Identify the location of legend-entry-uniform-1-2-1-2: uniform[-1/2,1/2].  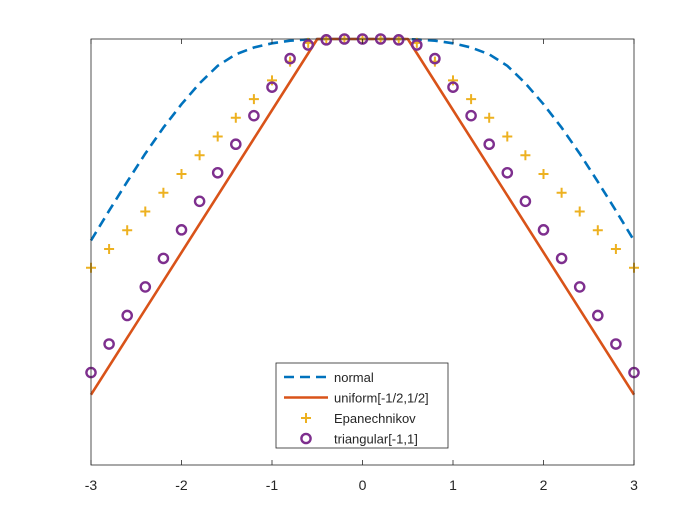
(356, 398).